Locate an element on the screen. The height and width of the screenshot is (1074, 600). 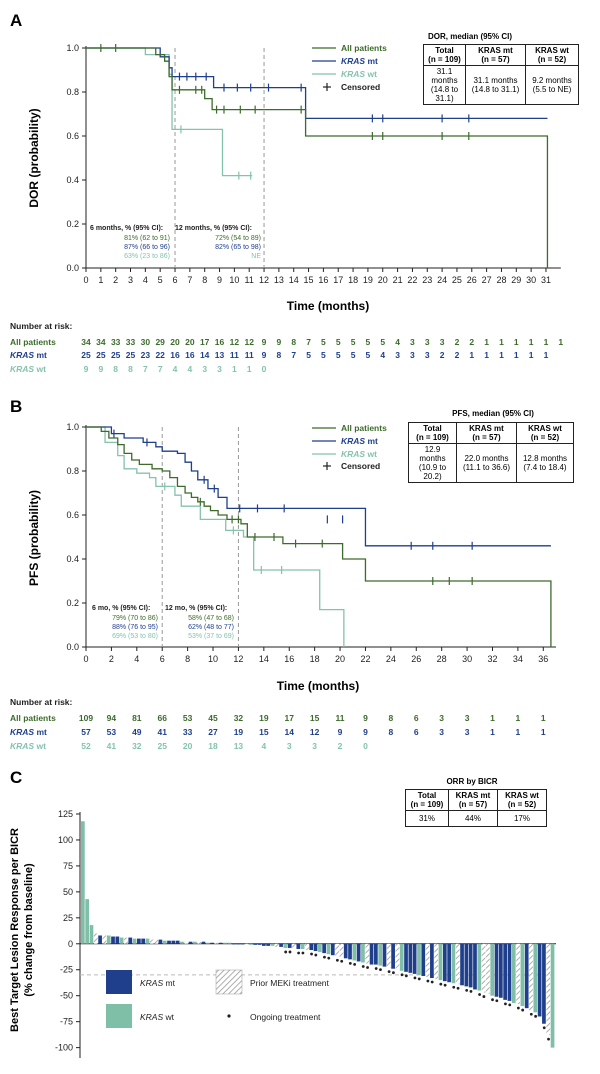
dor-ann12-wt: NE is located at coordinates (256, 256).